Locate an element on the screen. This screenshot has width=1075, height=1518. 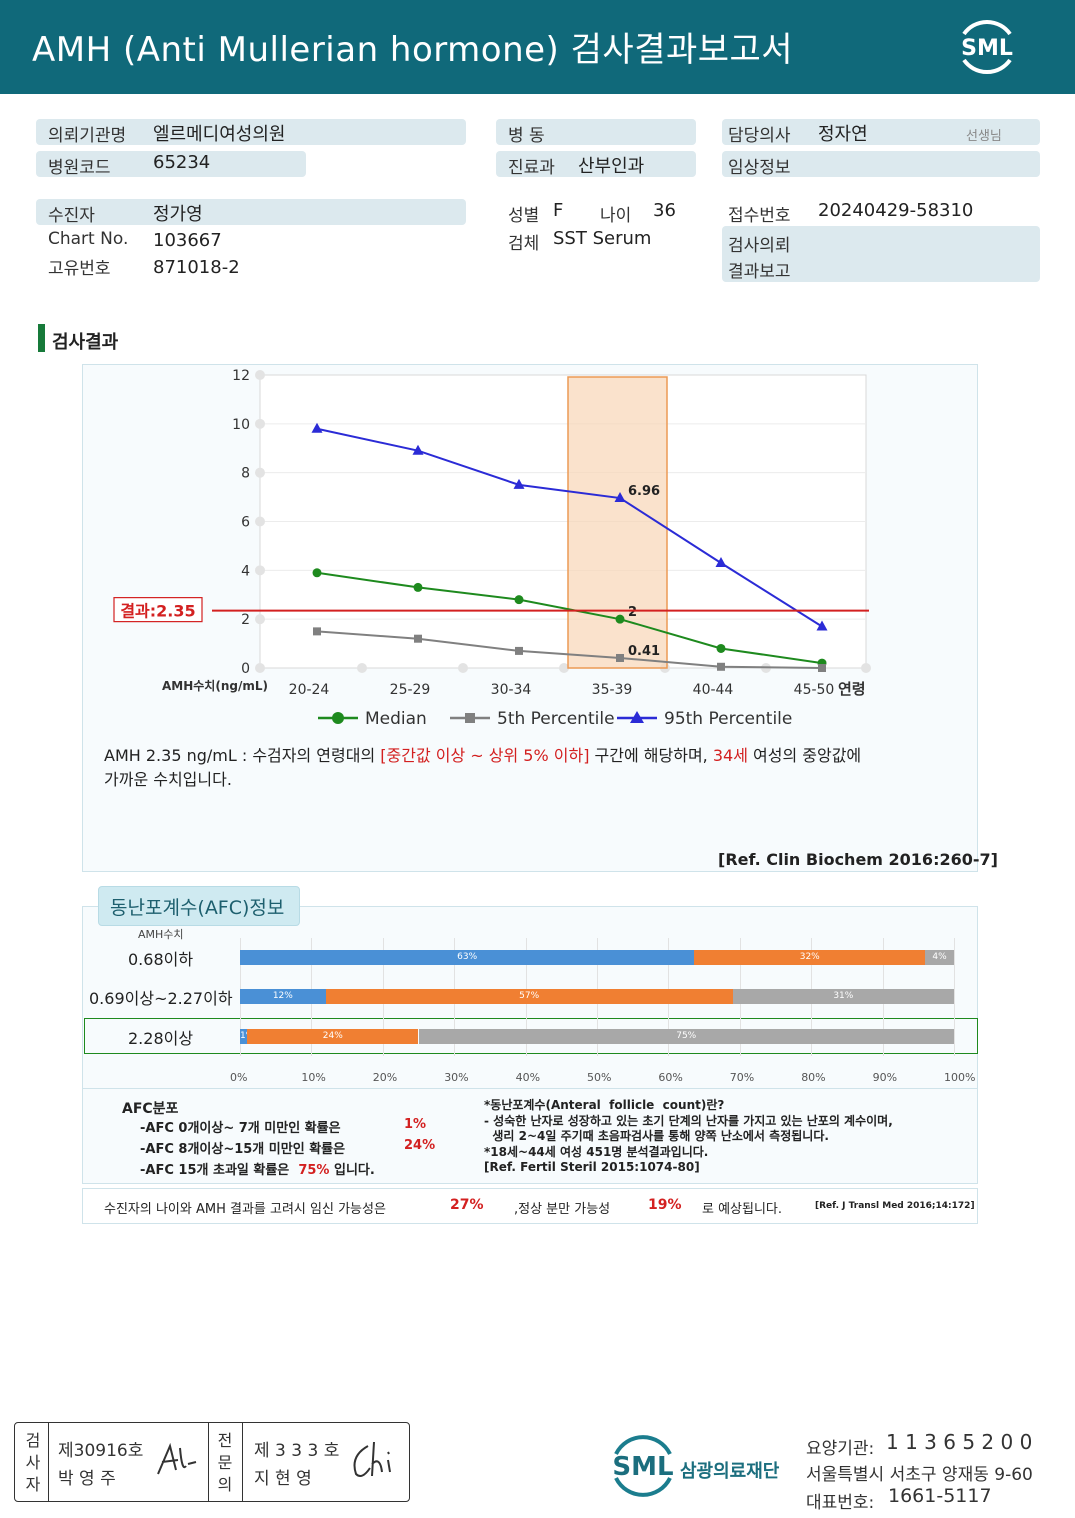
result-label: 결과:2.35 is located at coordinates (157, 611).